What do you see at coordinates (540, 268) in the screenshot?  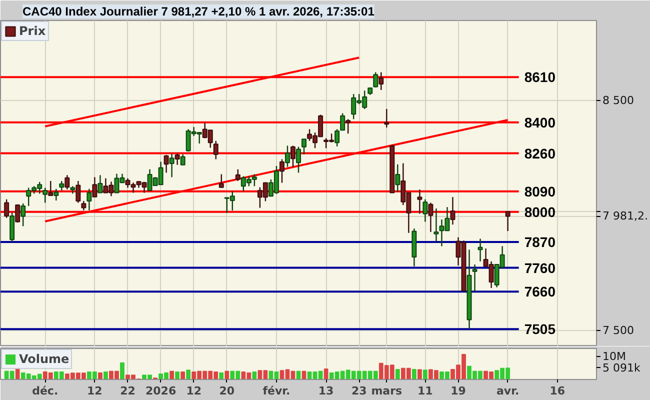 I see `ref-line-label: 7760` at bounding box center [540, 268].